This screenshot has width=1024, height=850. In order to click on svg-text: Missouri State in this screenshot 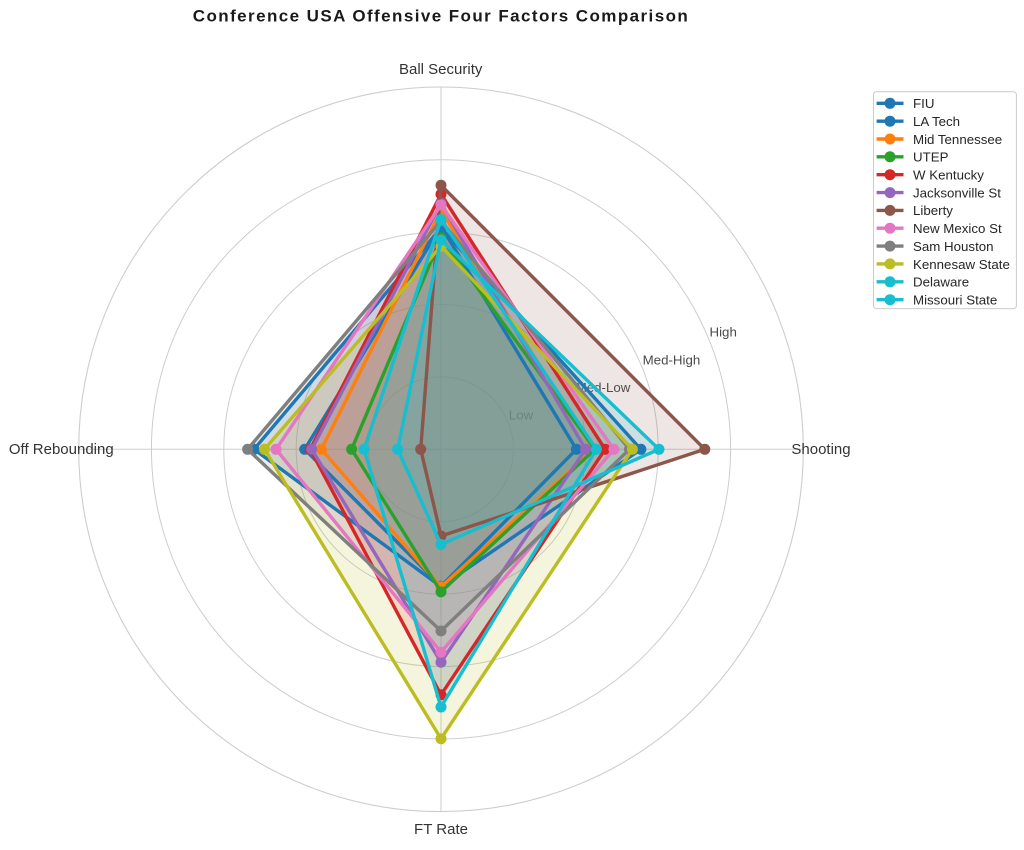, I will do `click(955, 300)`.